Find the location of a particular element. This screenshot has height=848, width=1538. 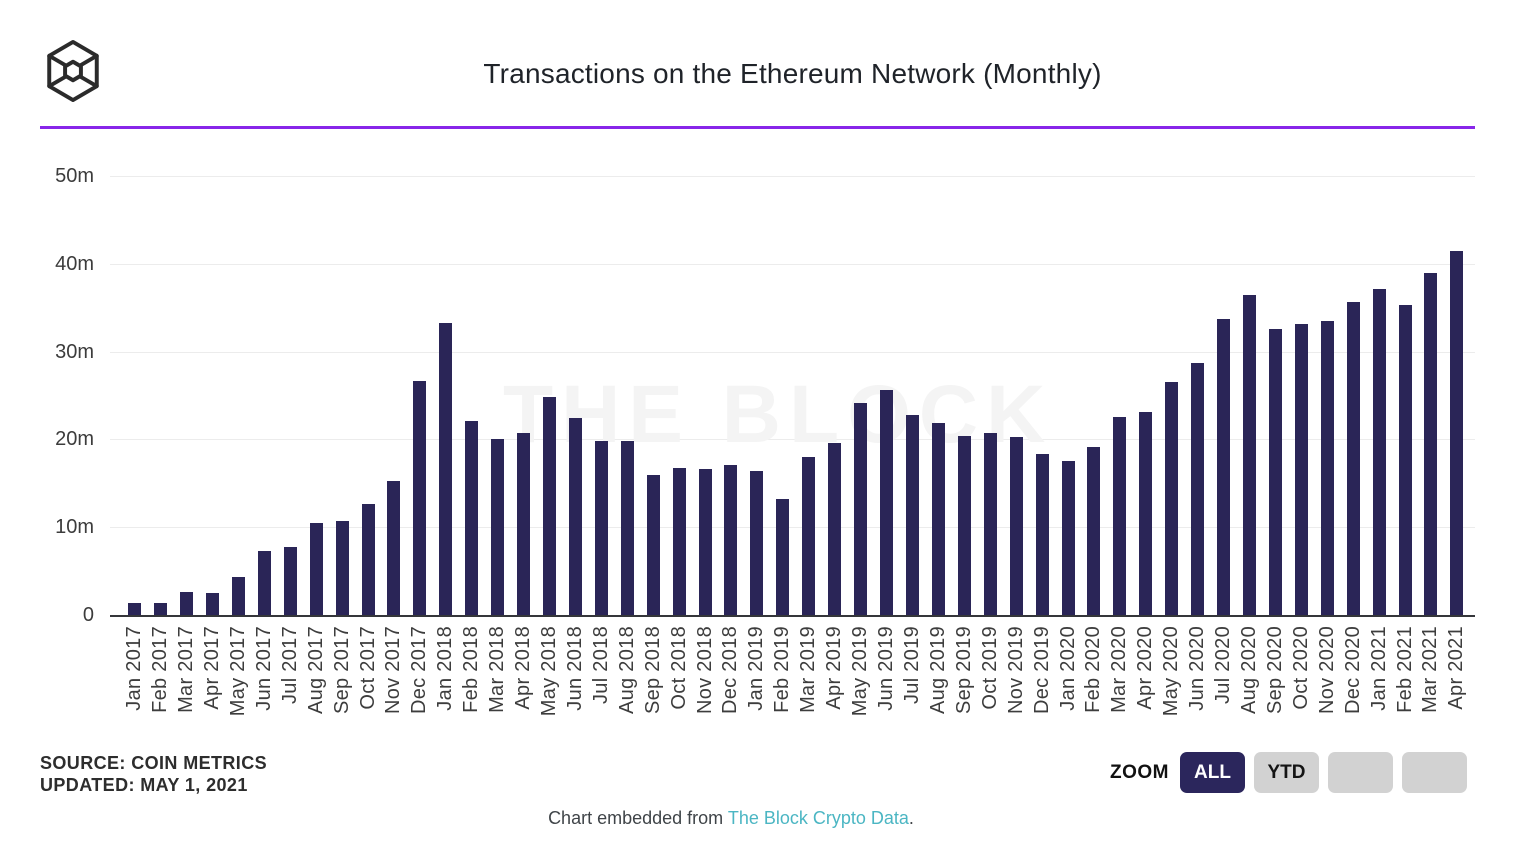

bar-Apr-2020 is located at coordinates (1146, 513).